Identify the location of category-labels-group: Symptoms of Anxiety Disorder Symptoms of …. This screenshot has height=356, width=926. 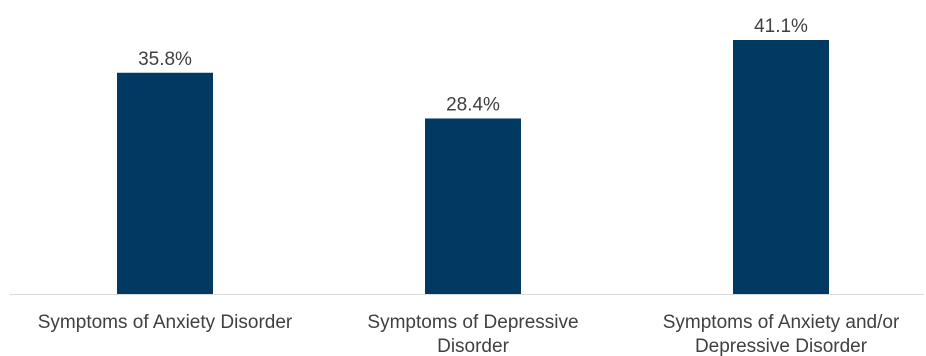
(469, 334).